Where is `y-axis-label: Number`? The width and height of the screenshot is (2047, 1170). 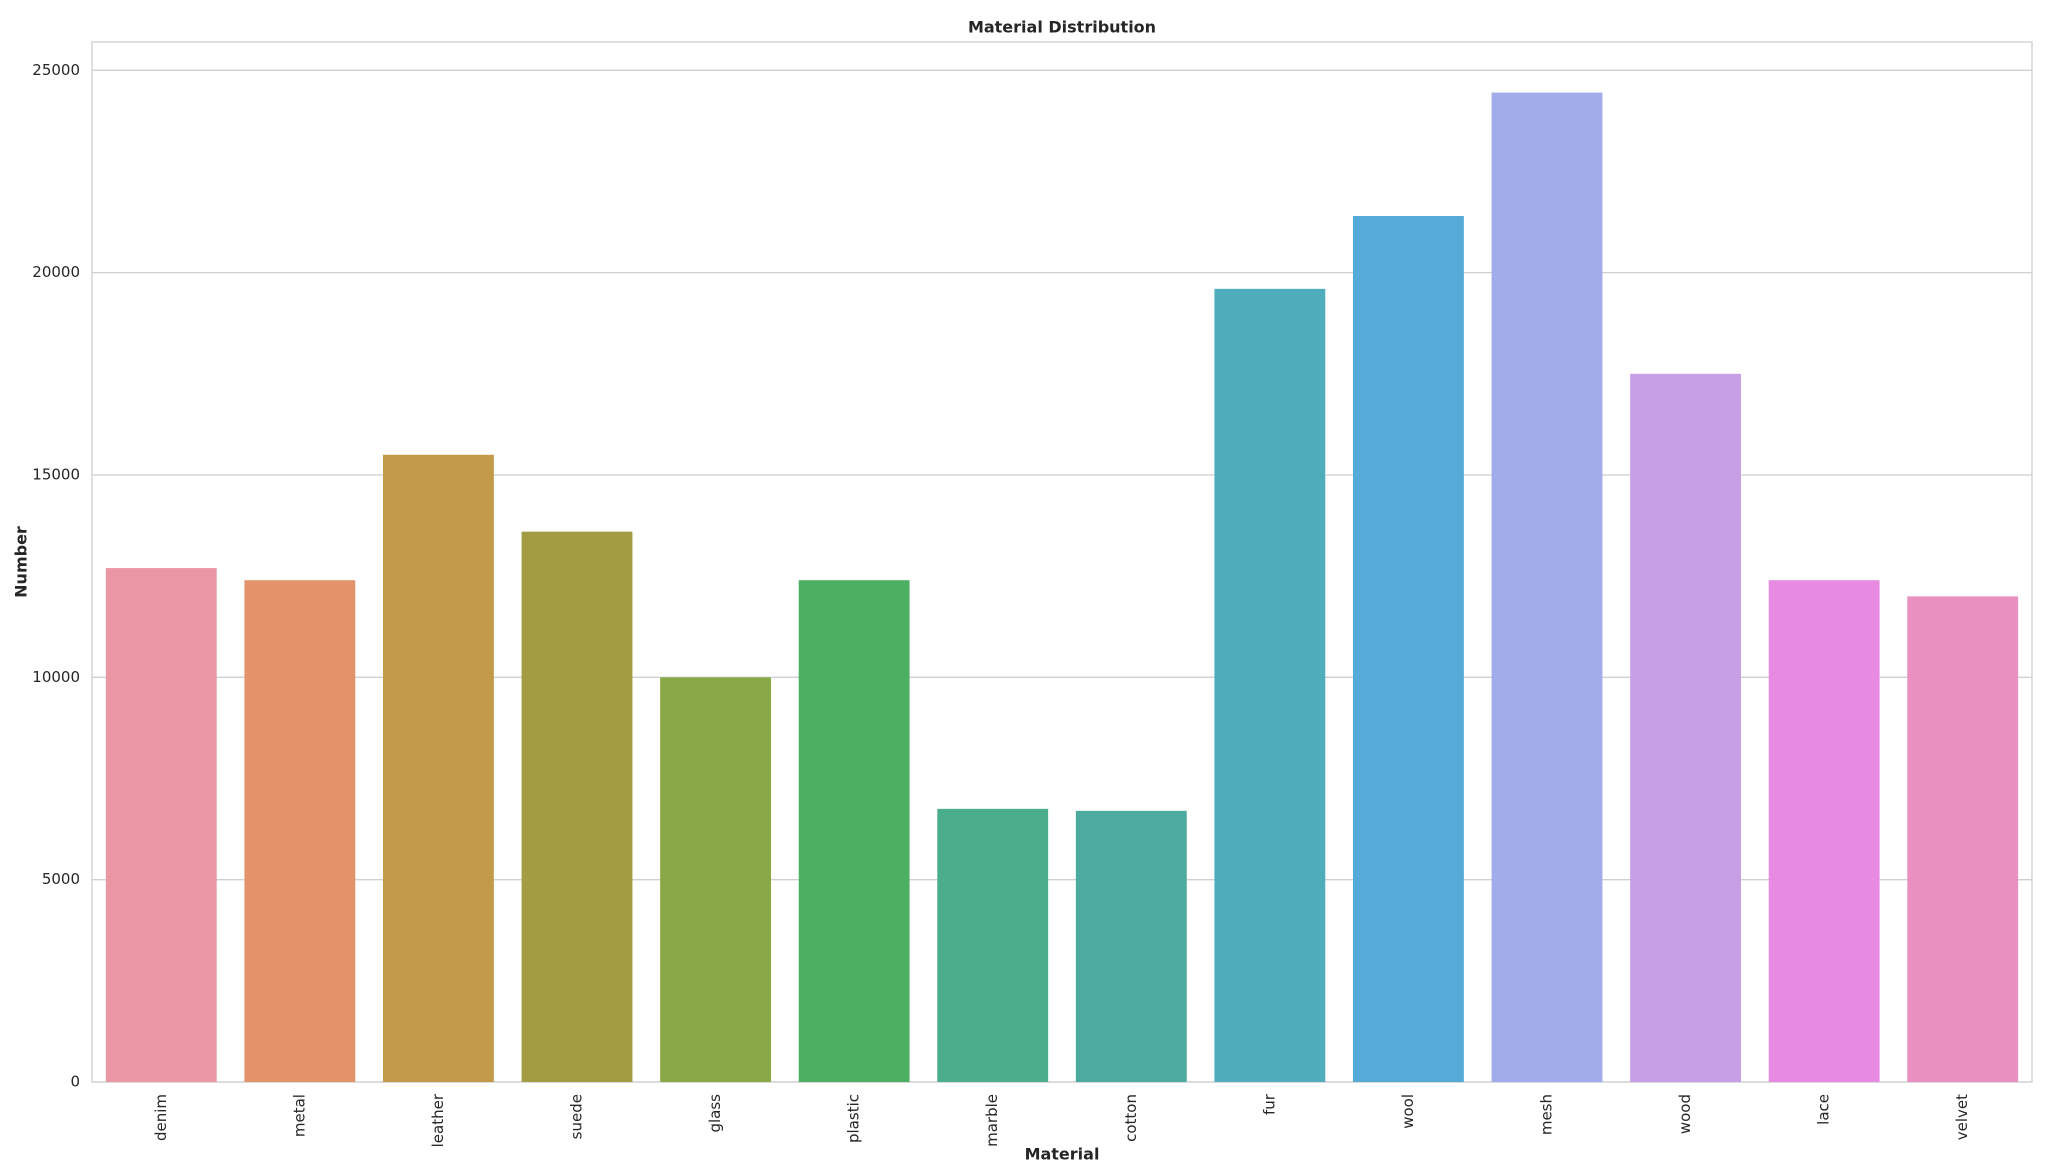
y-axis-label: Number is located at coordinates (21, 562).